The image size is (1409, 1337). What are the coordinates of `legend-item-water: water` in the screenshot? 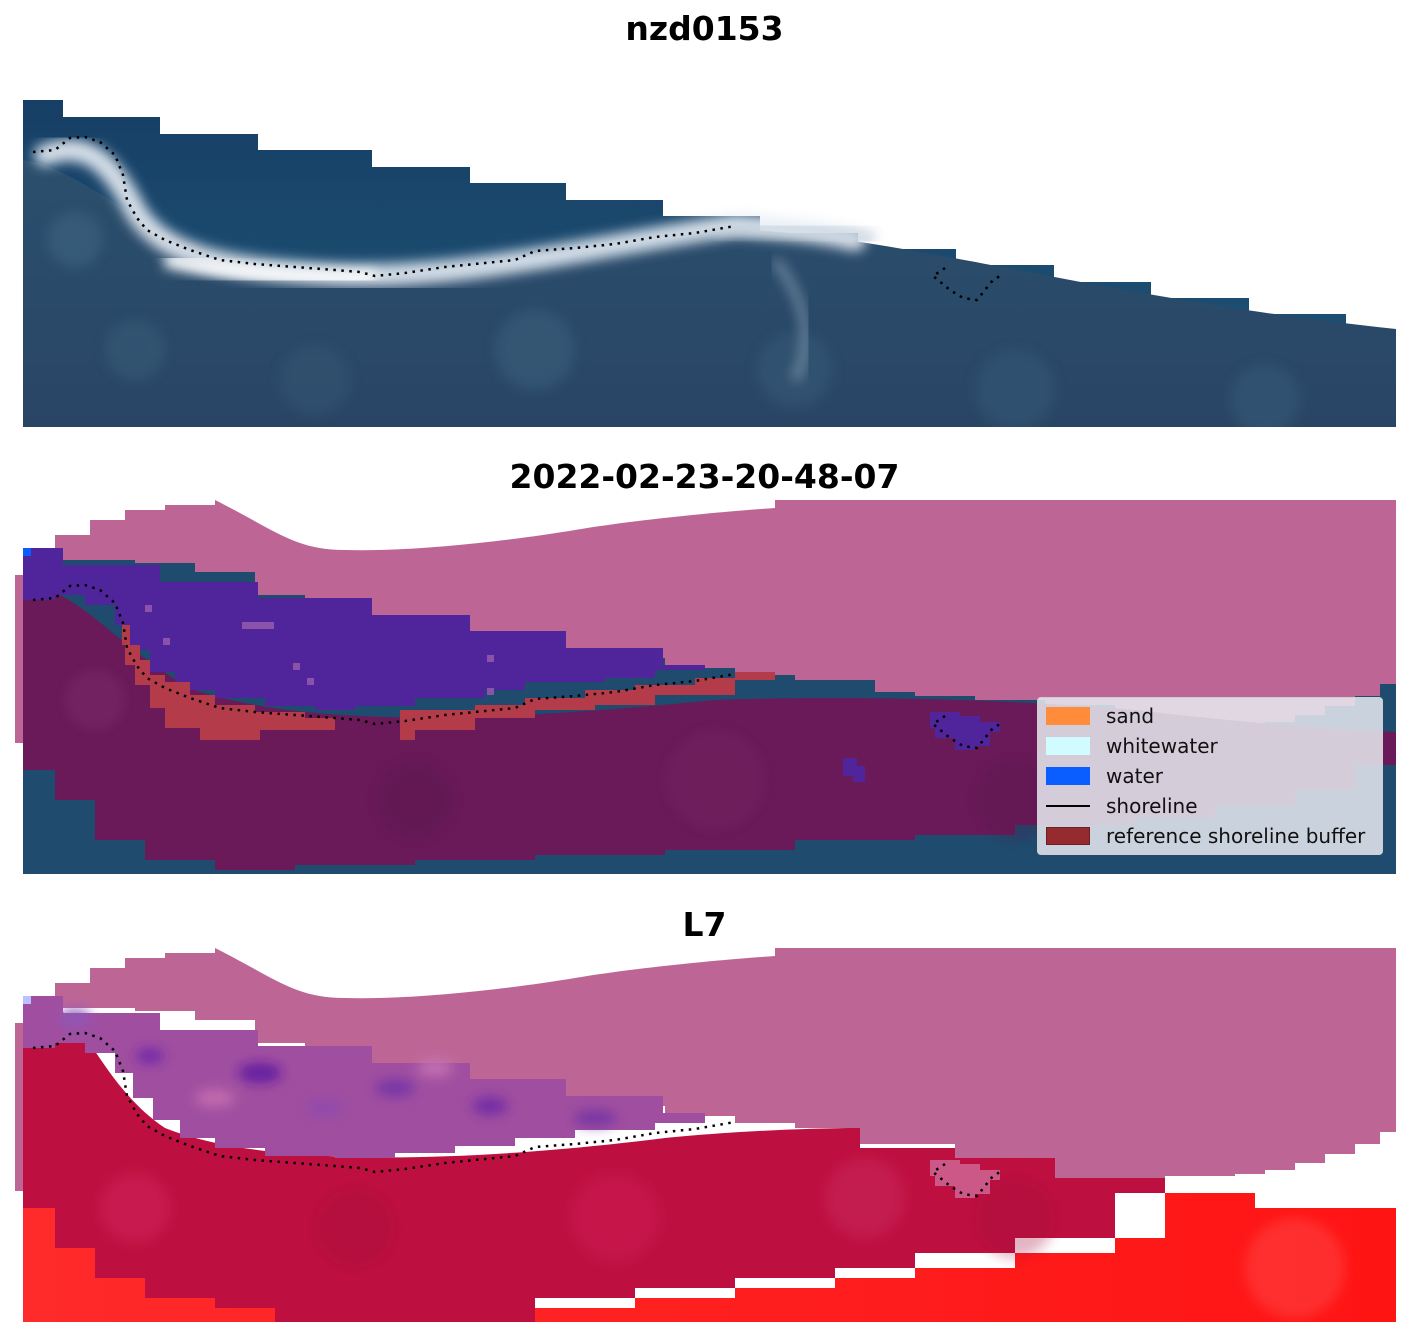 It's located at (1104, 776).